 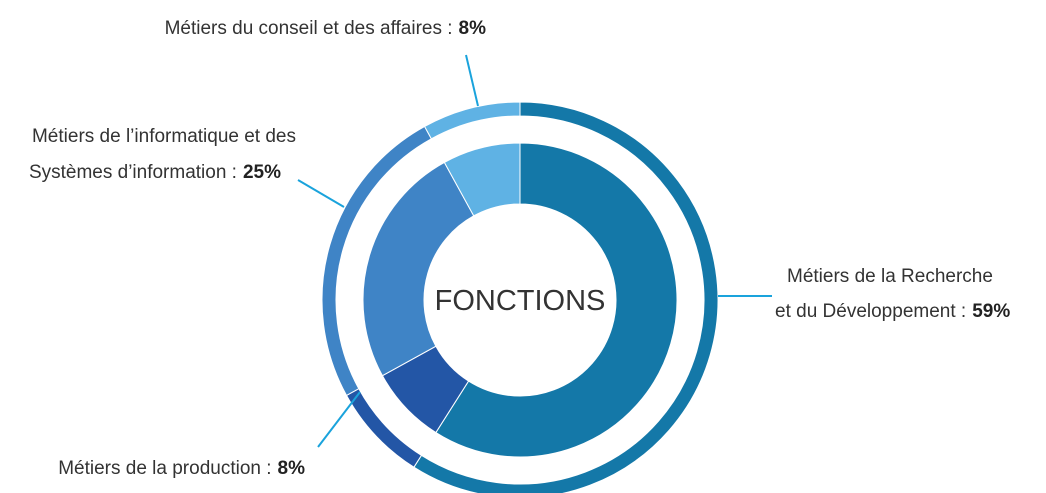 What do you see at coordinates (133, 172) in the screenshot?
I see `label-text: Systèmes d’information :` at bounding box center [133, 172].